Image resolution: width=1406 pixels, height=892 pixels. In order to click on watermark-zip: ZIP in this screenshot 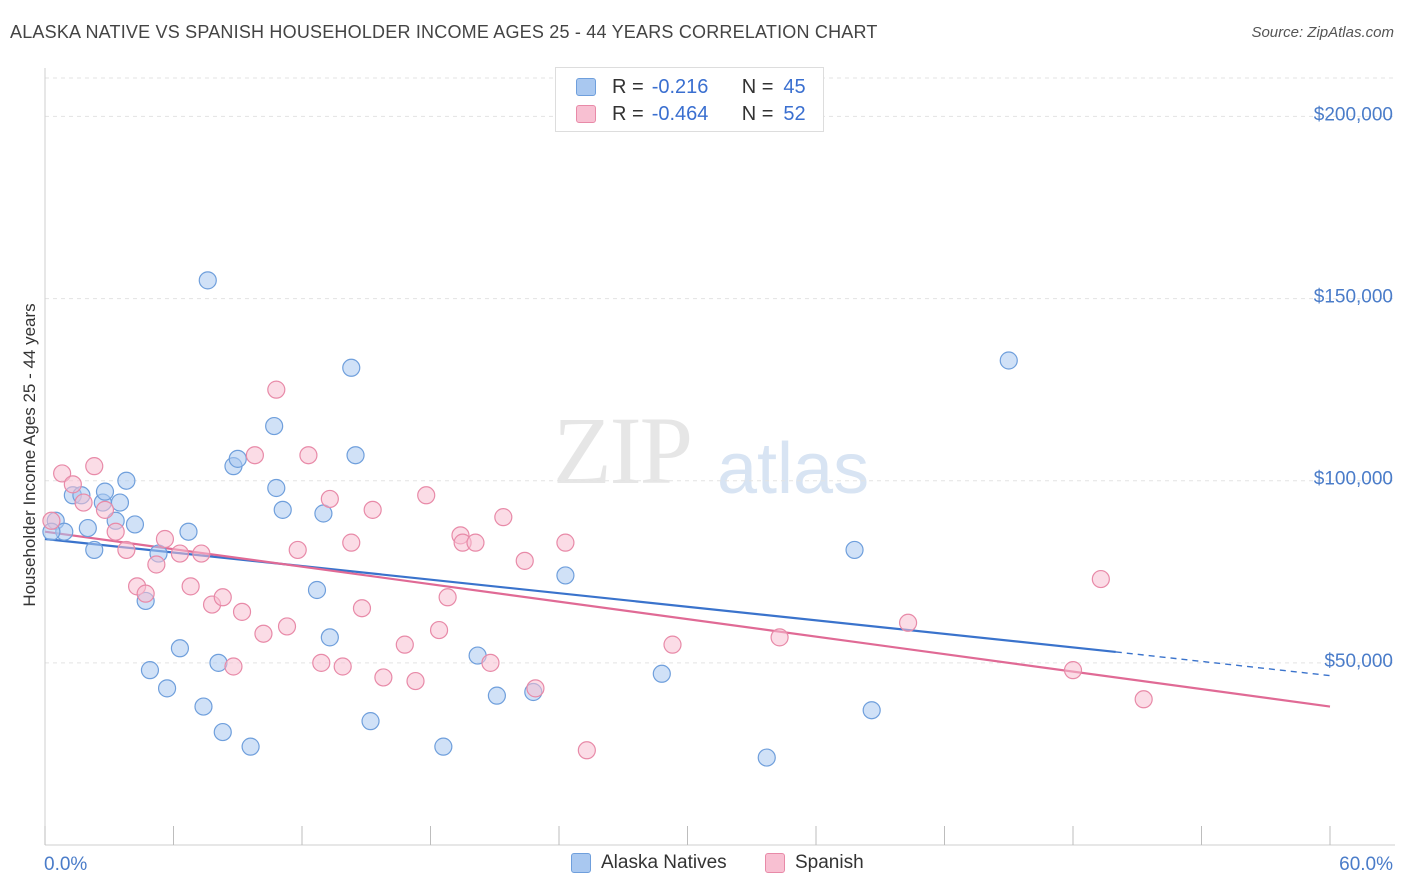, I will do `click(623, 450)`.